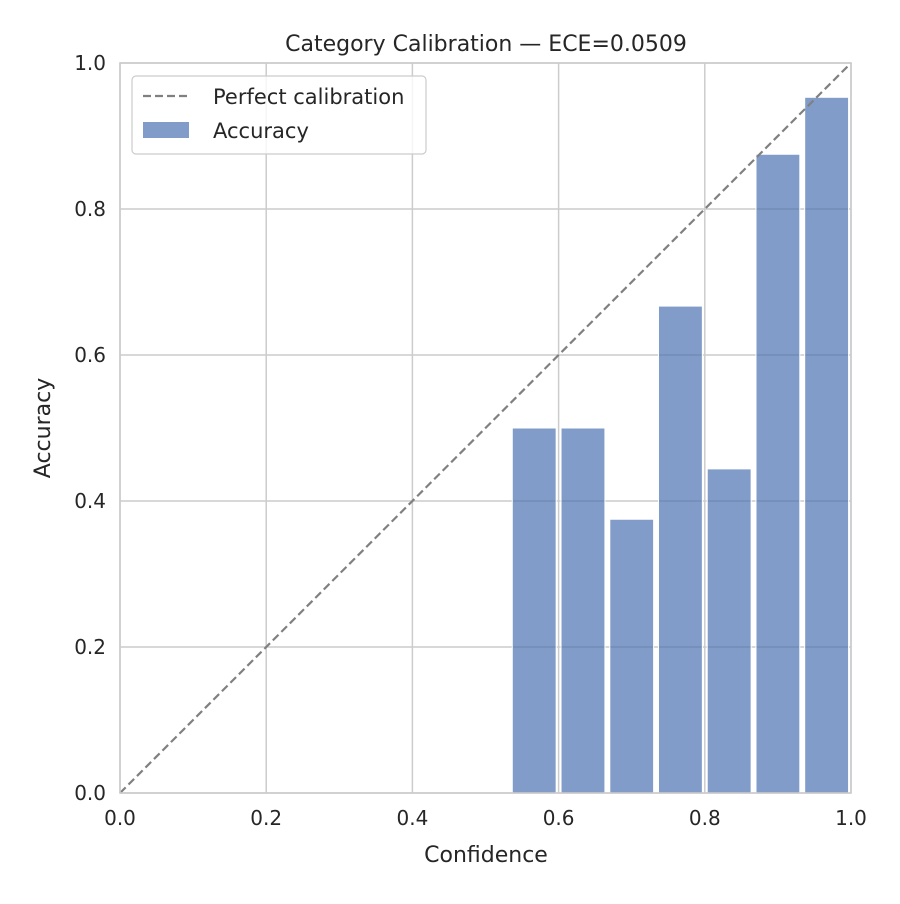 The height and width of the screenshot is (904, 900). What do you see at coordinates (559, 818) in the screenshot?
I see `x-tick-label: 0.6` at bounding box center [559, 818].